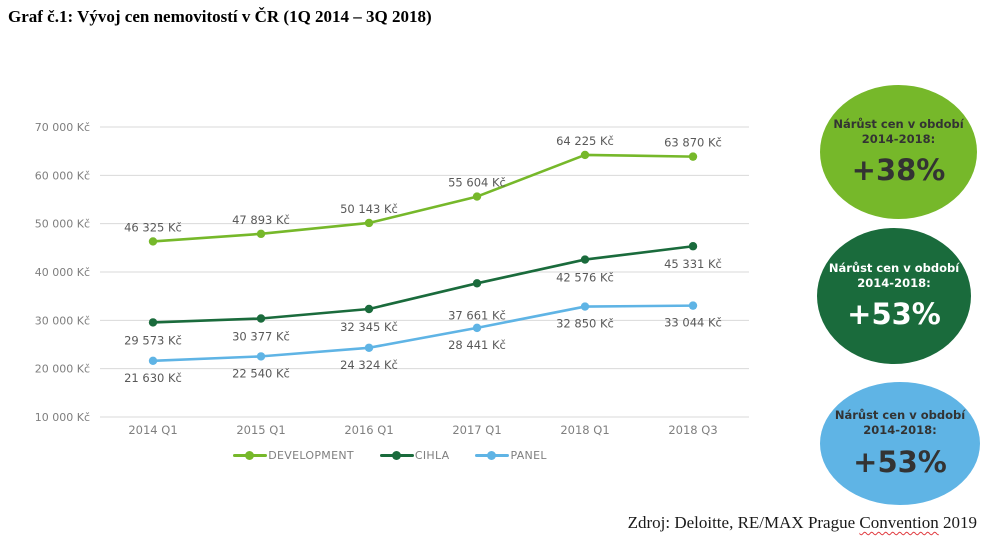 Image resolution: width=989 pixels, height=547 pixels. What do you see at coordinates (261, 337) in the screenshot?
I see `data-label: 30 377 Kč` at bounding box center [261, 337].